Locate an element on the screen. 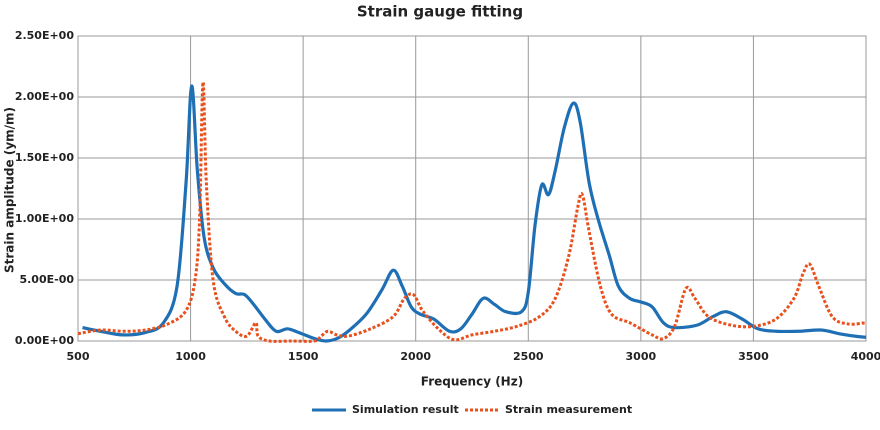  x-tick-label: 3000 is located at coordinates (641, 356).